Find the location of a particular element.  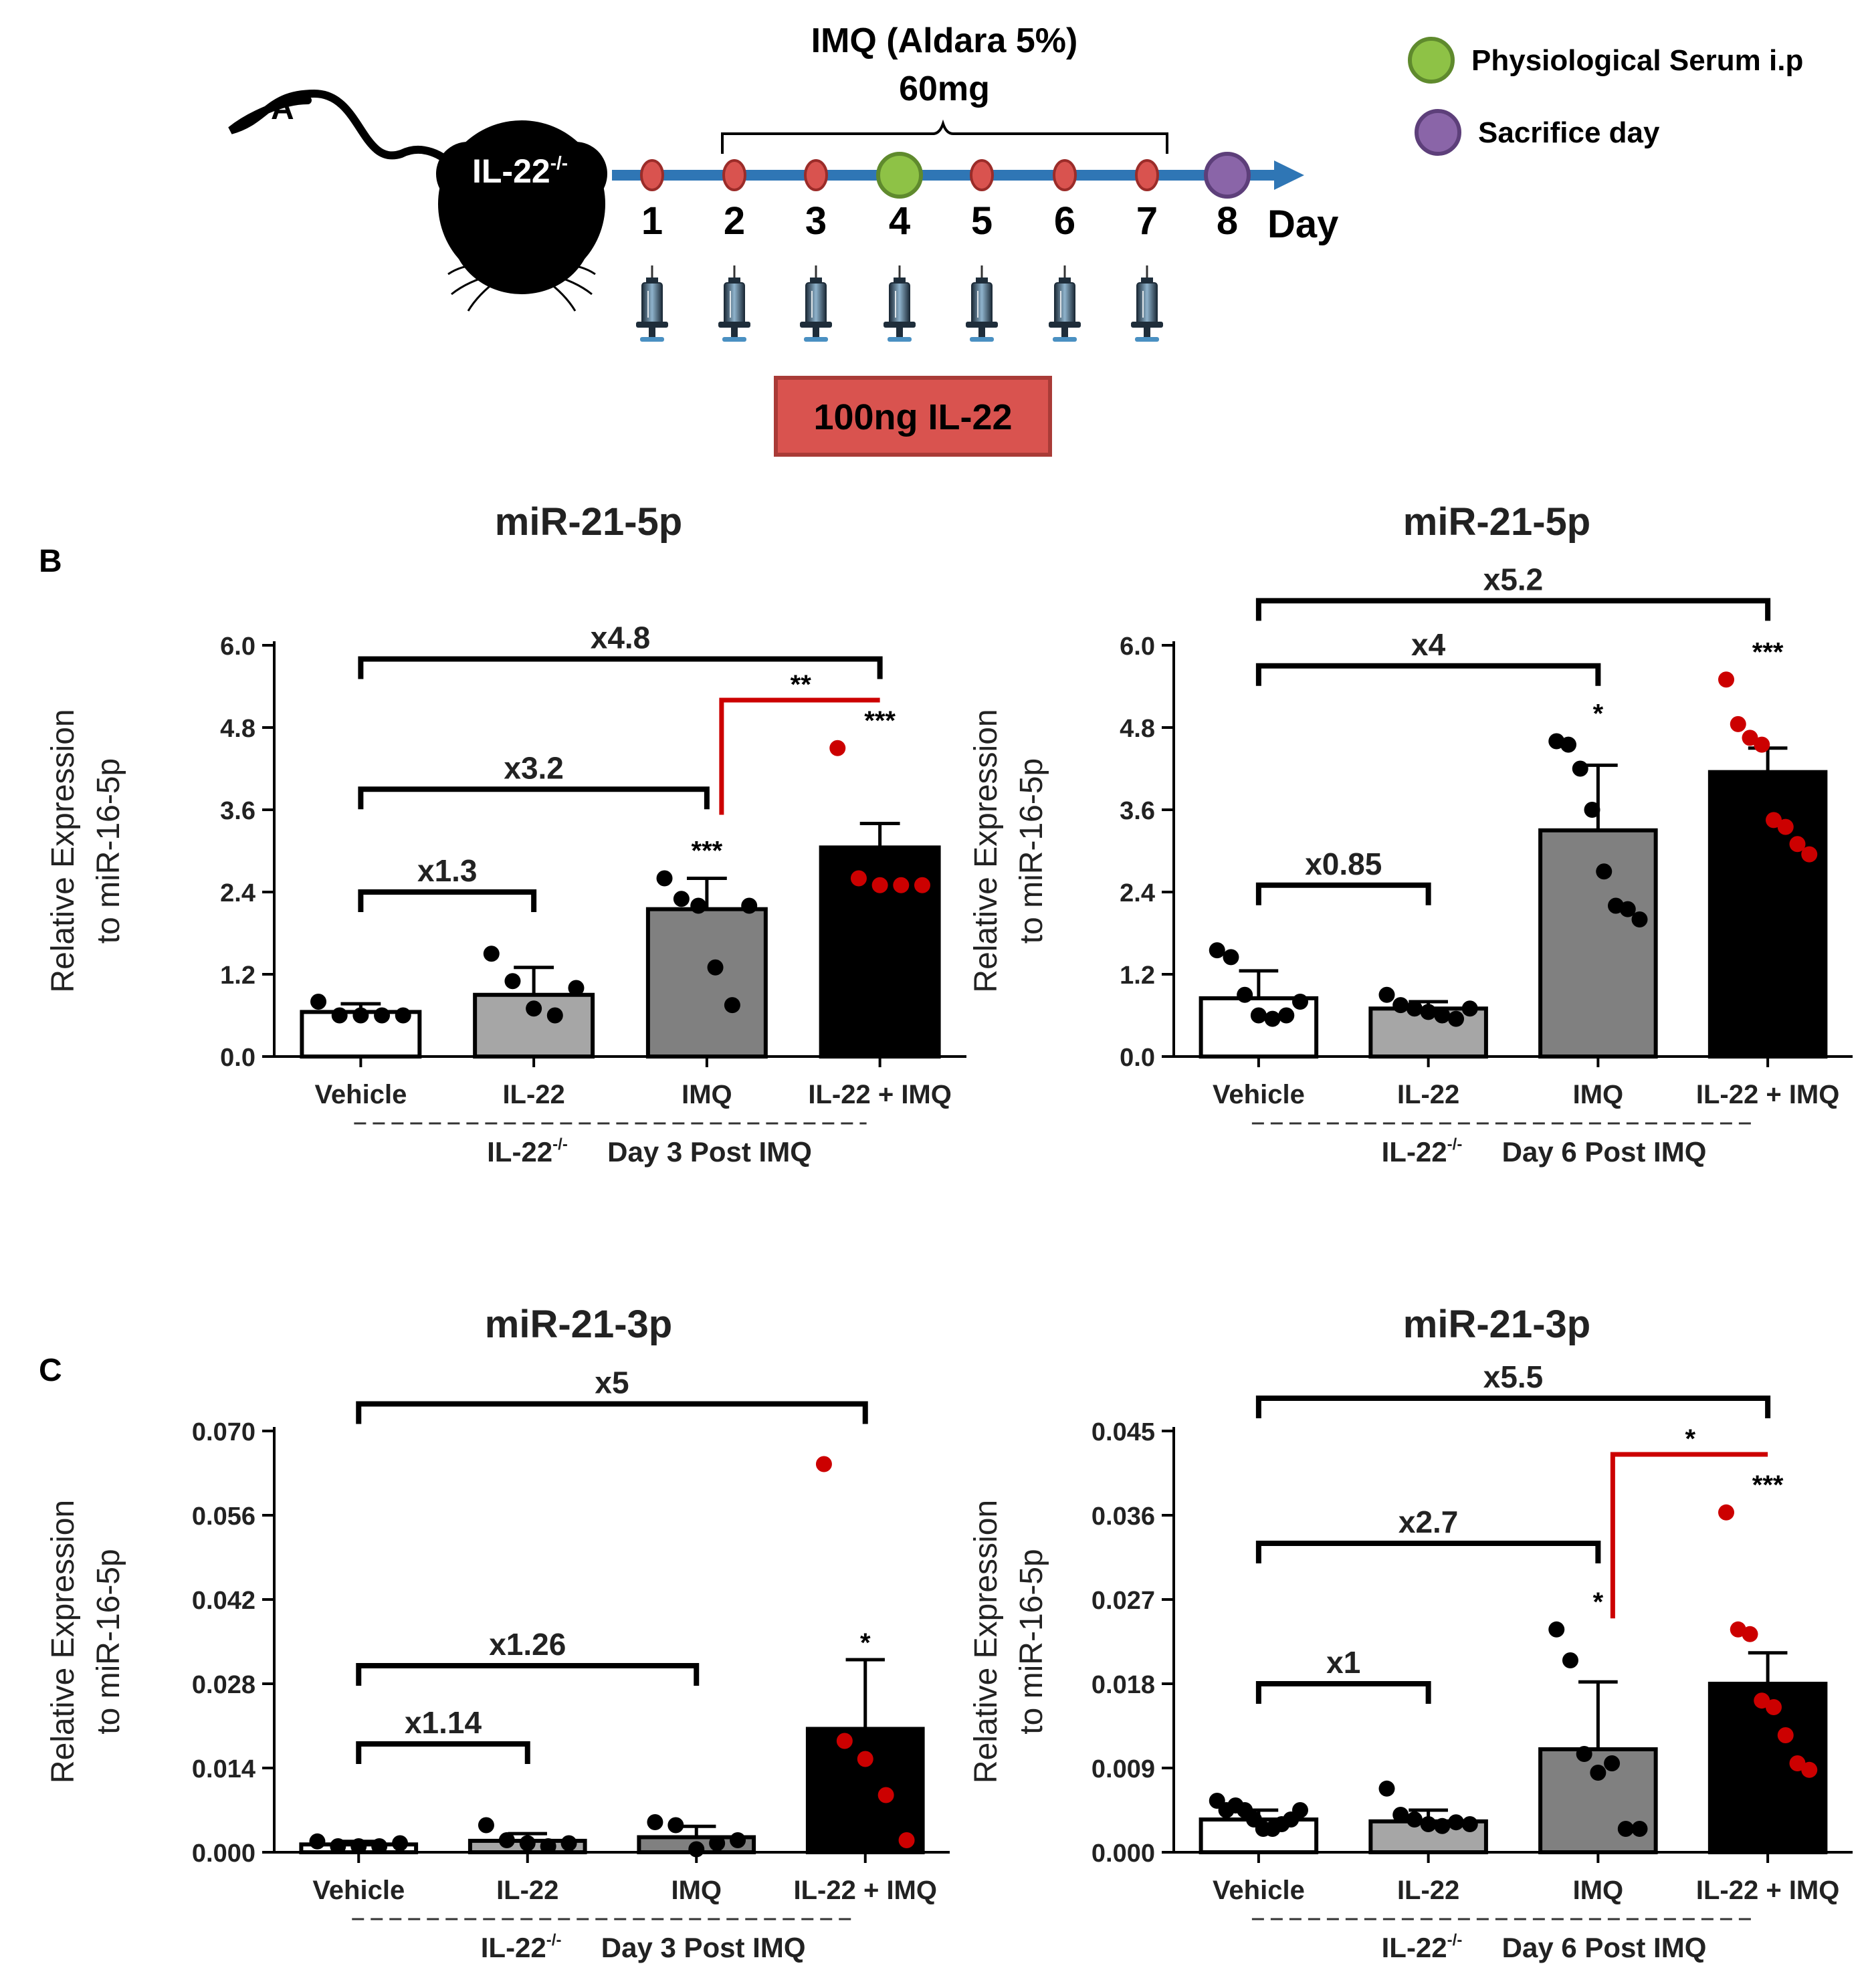

y-tick-label: 2.4 is located at coordinates (238, 893).